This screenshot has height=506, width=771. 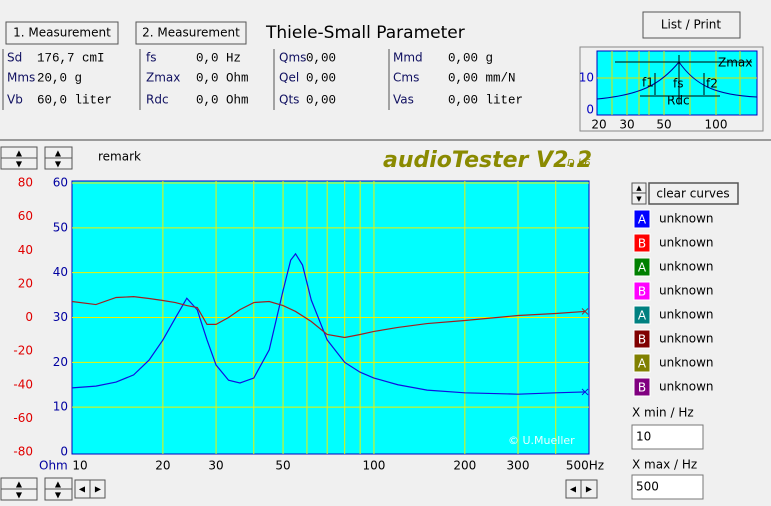 I want to click on y2-tick-label: 80, so click(x=25, y=183).